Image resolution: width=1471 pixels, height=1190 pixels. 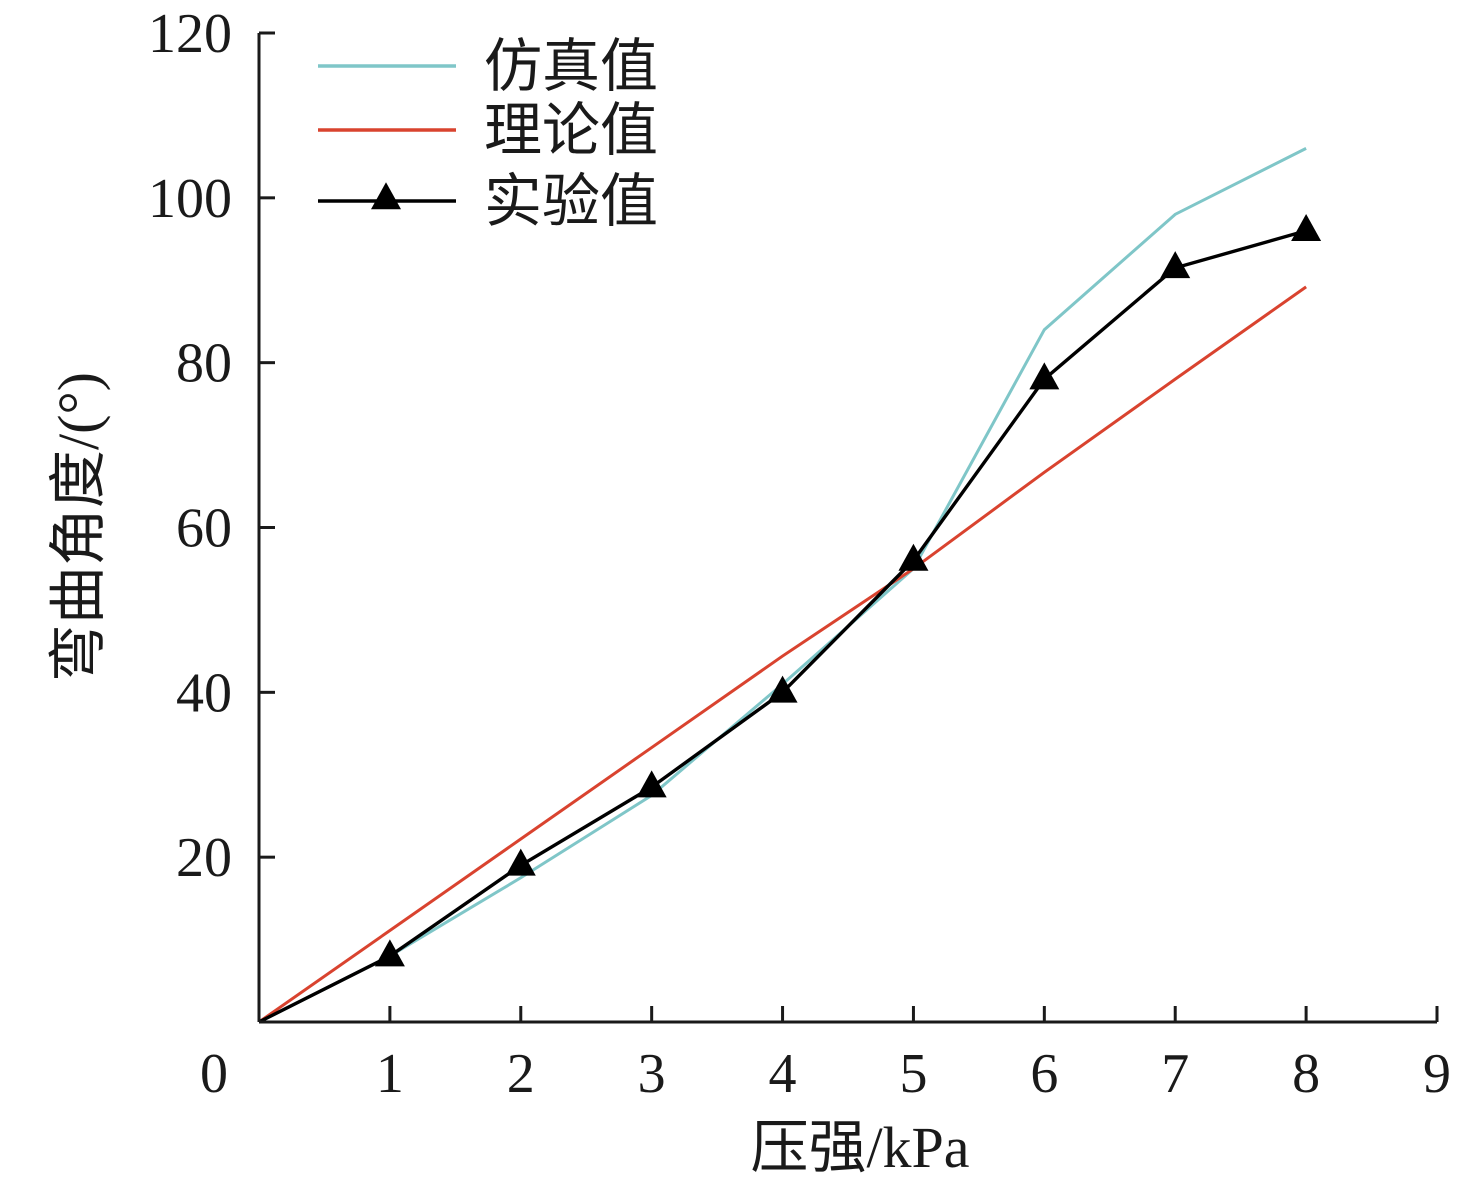 What do you see at coordinates (652, 1074) in the screenshot?
I see `x-tick-label: 3` at bounding box center [652, 1074].